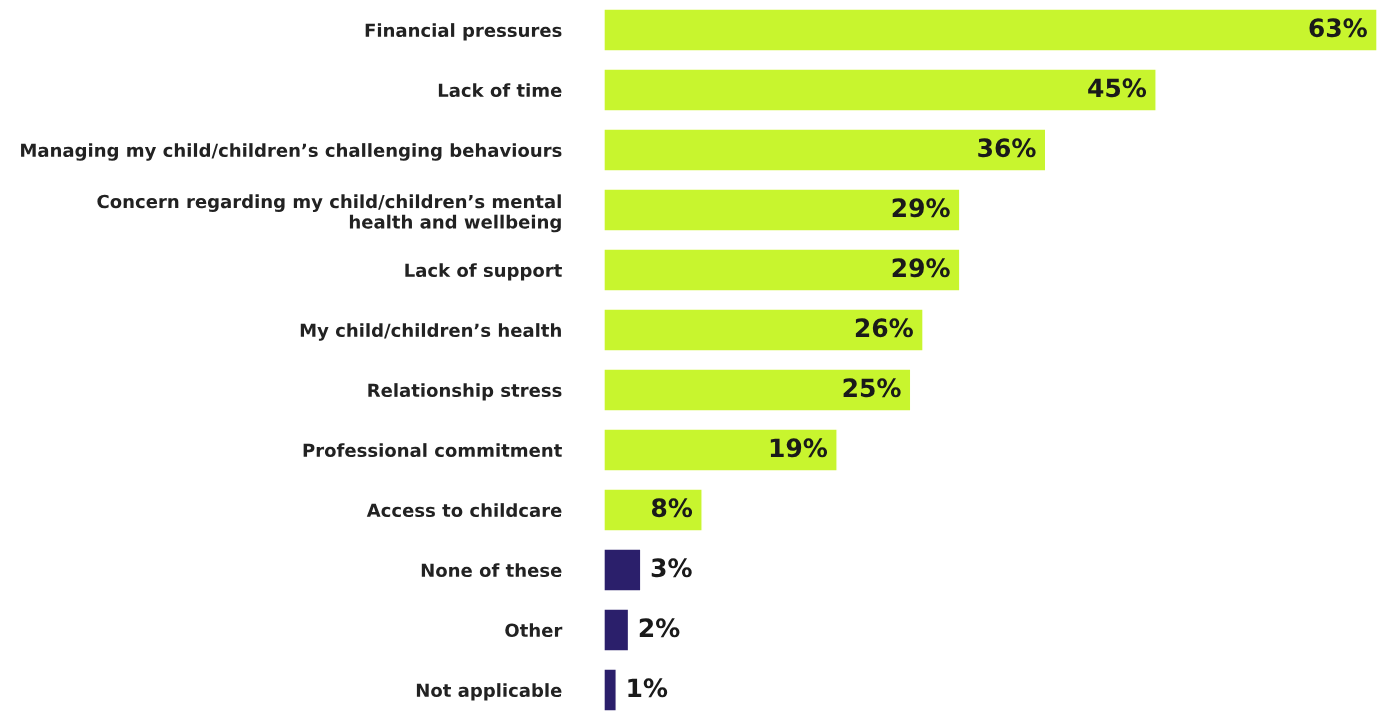 Image resolution: width=1397 pixels, height=720 pixels. I want to click on data-label: 8%, so click(672, 508).